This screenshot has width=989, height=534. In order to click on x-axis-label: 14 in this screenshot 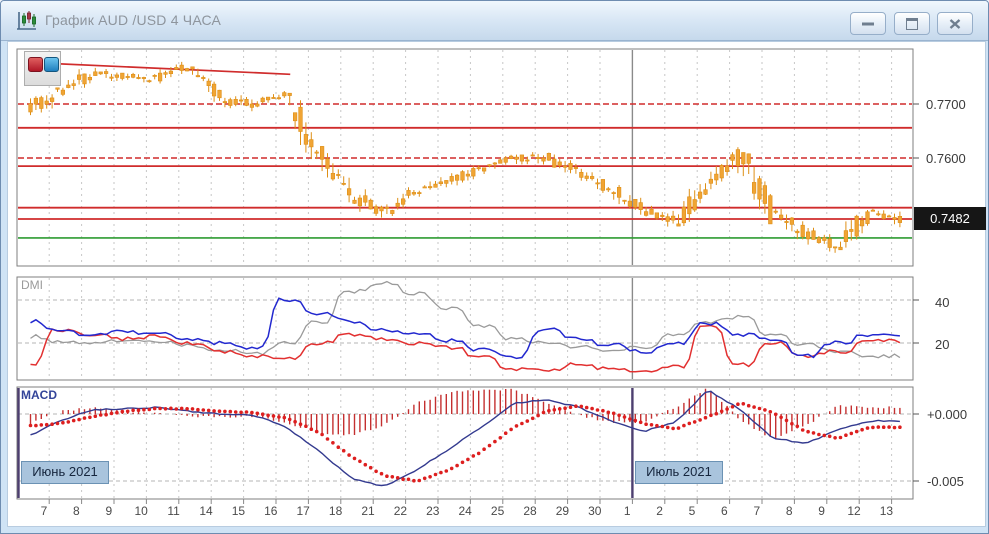, I will do `click(206, 511)`.